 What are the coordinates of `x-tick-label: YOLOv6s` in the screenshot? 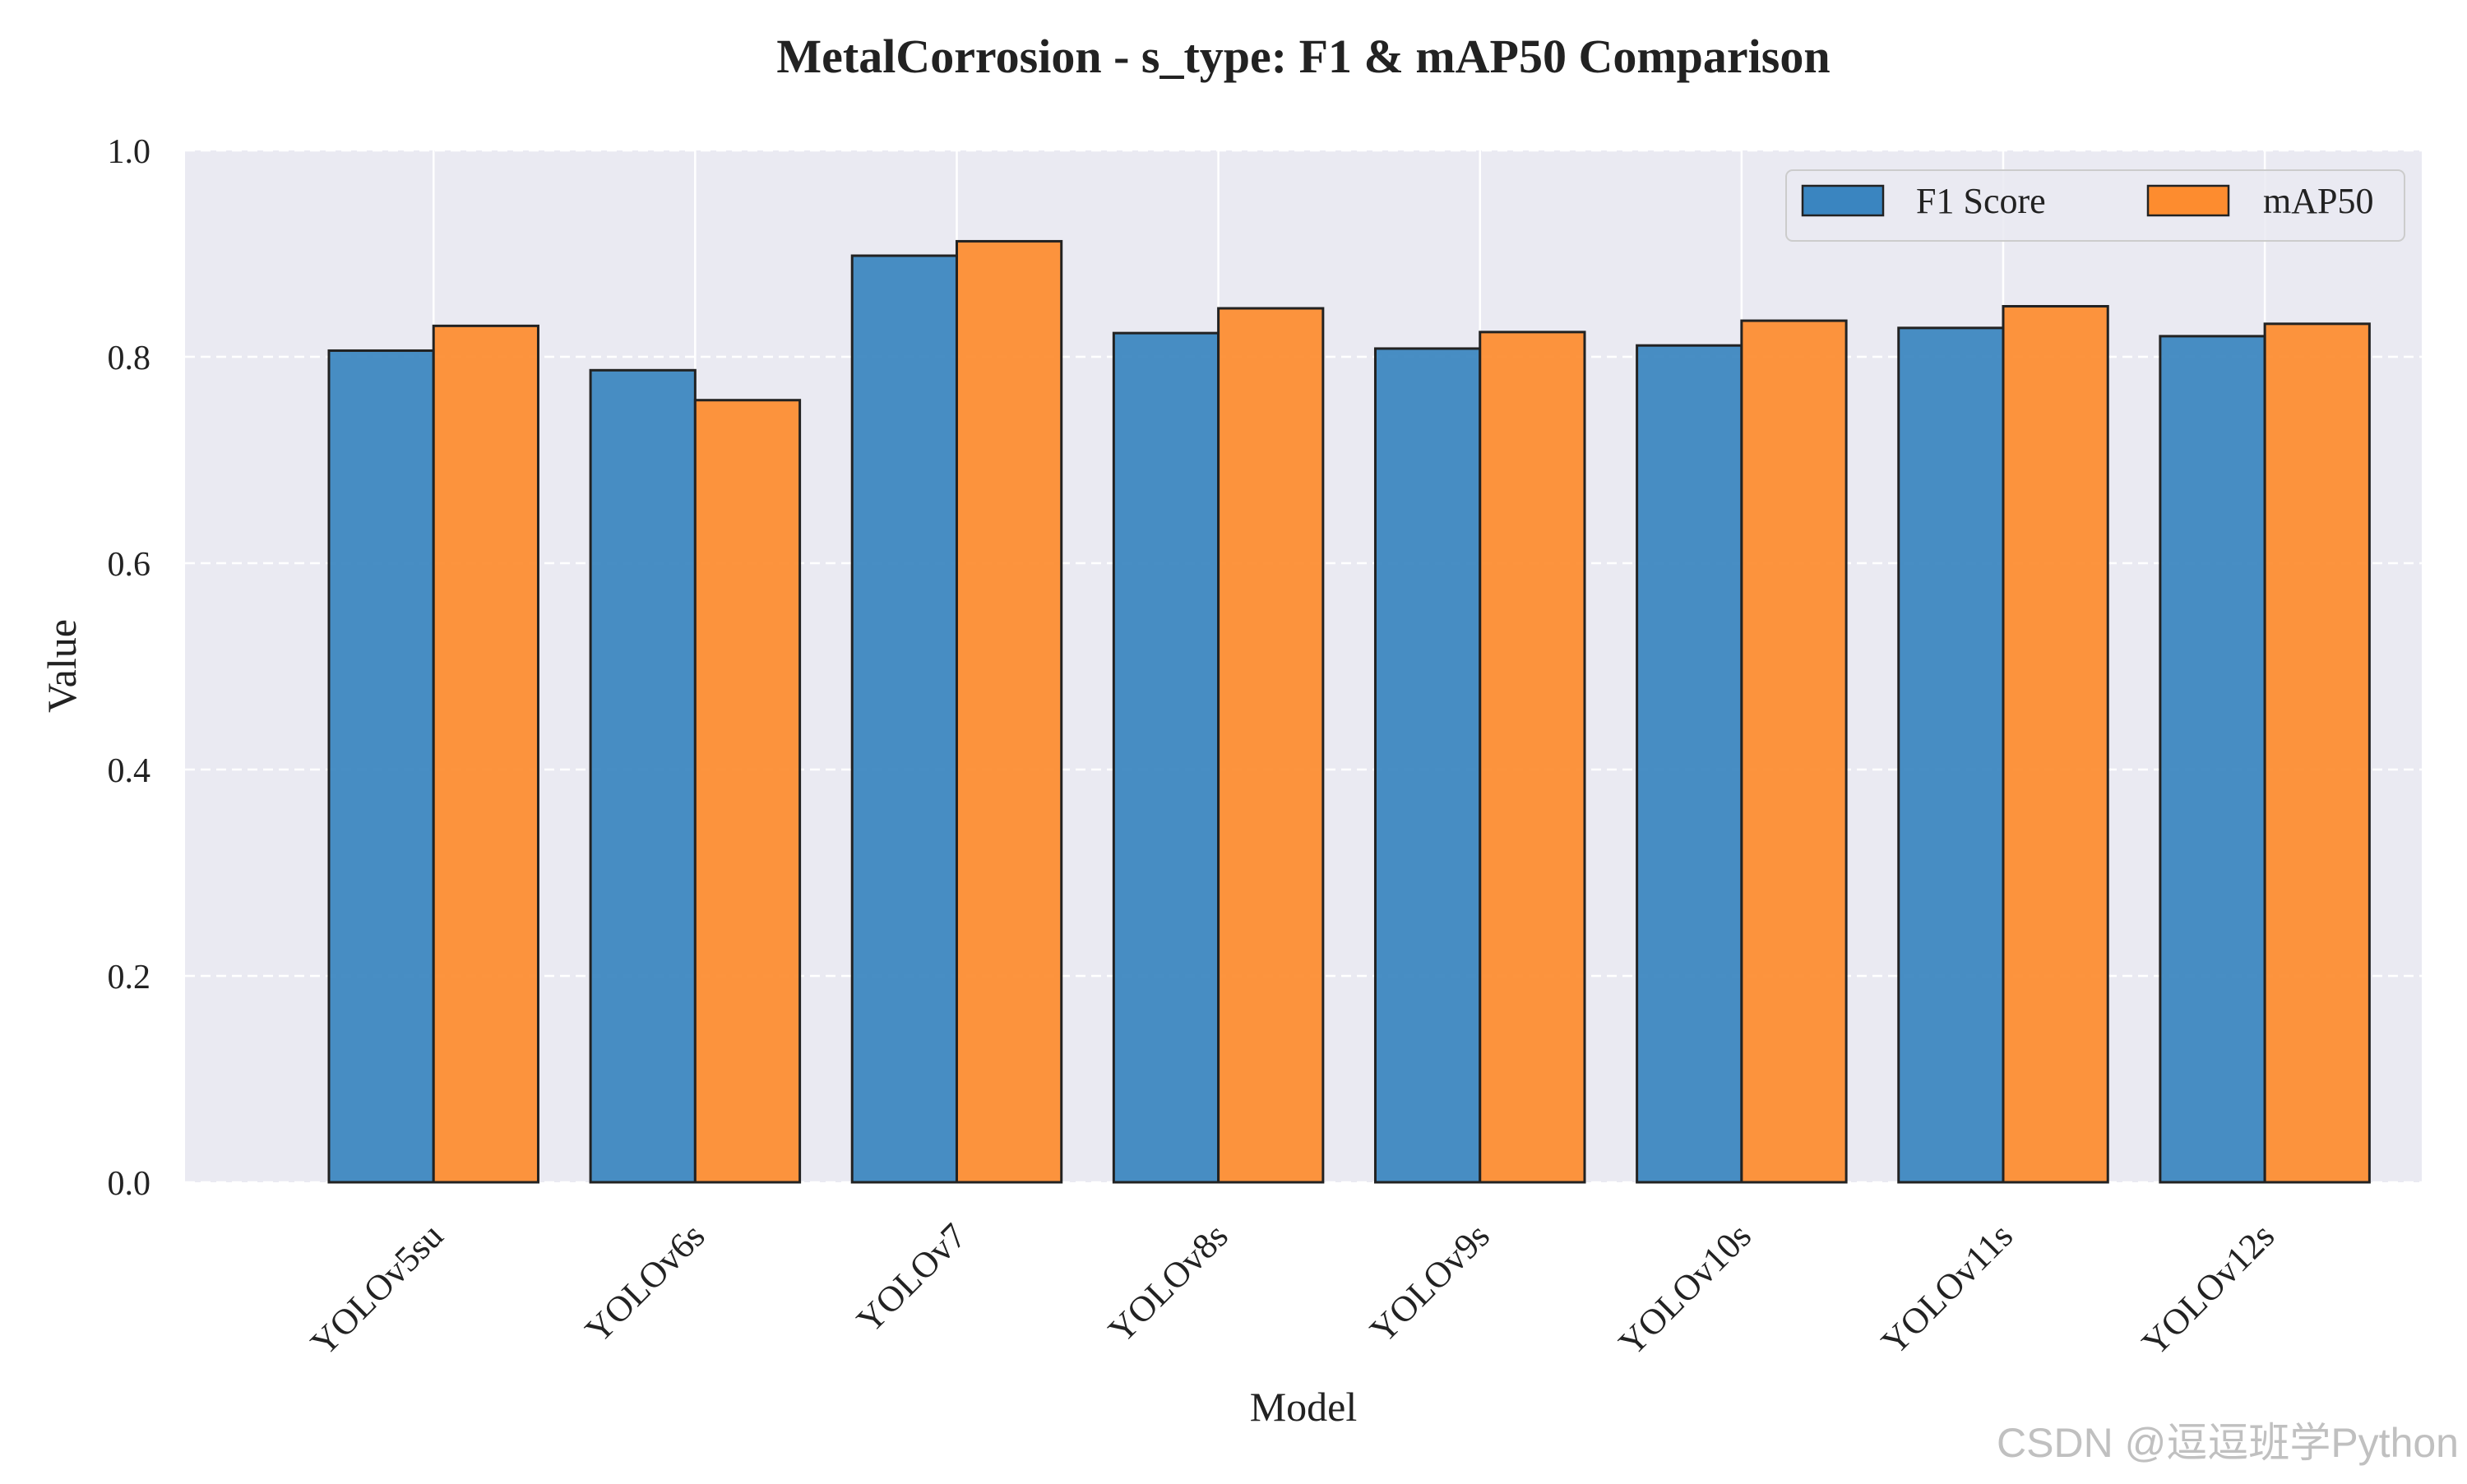 It's located at (644, 1282).